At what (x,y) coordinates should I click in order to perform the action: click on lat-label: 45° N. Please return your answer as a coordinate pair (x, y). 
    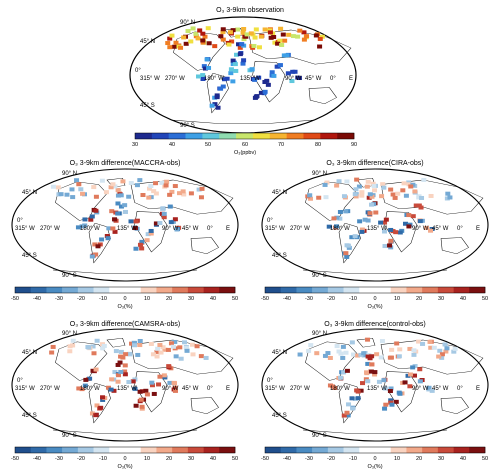
    Looking at the image, I should click on (279, 193).